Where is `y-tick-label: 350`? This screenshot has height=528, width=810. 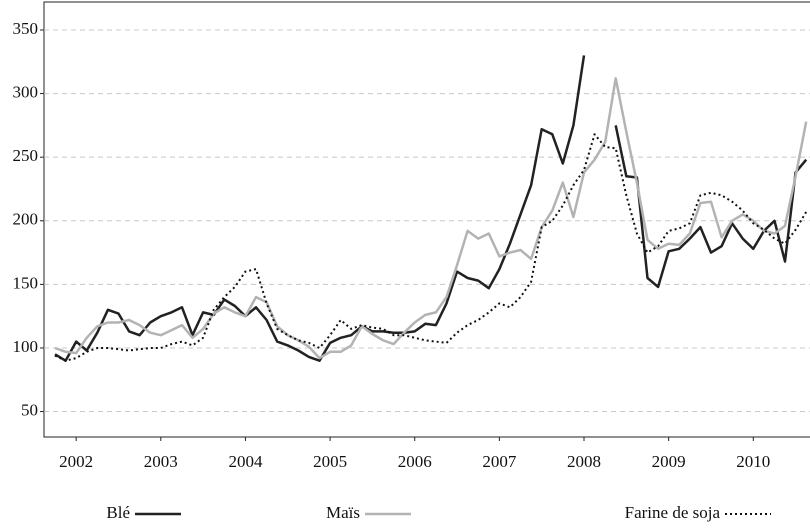 y-tick-label: 350 is located at coordinates (26, 28).